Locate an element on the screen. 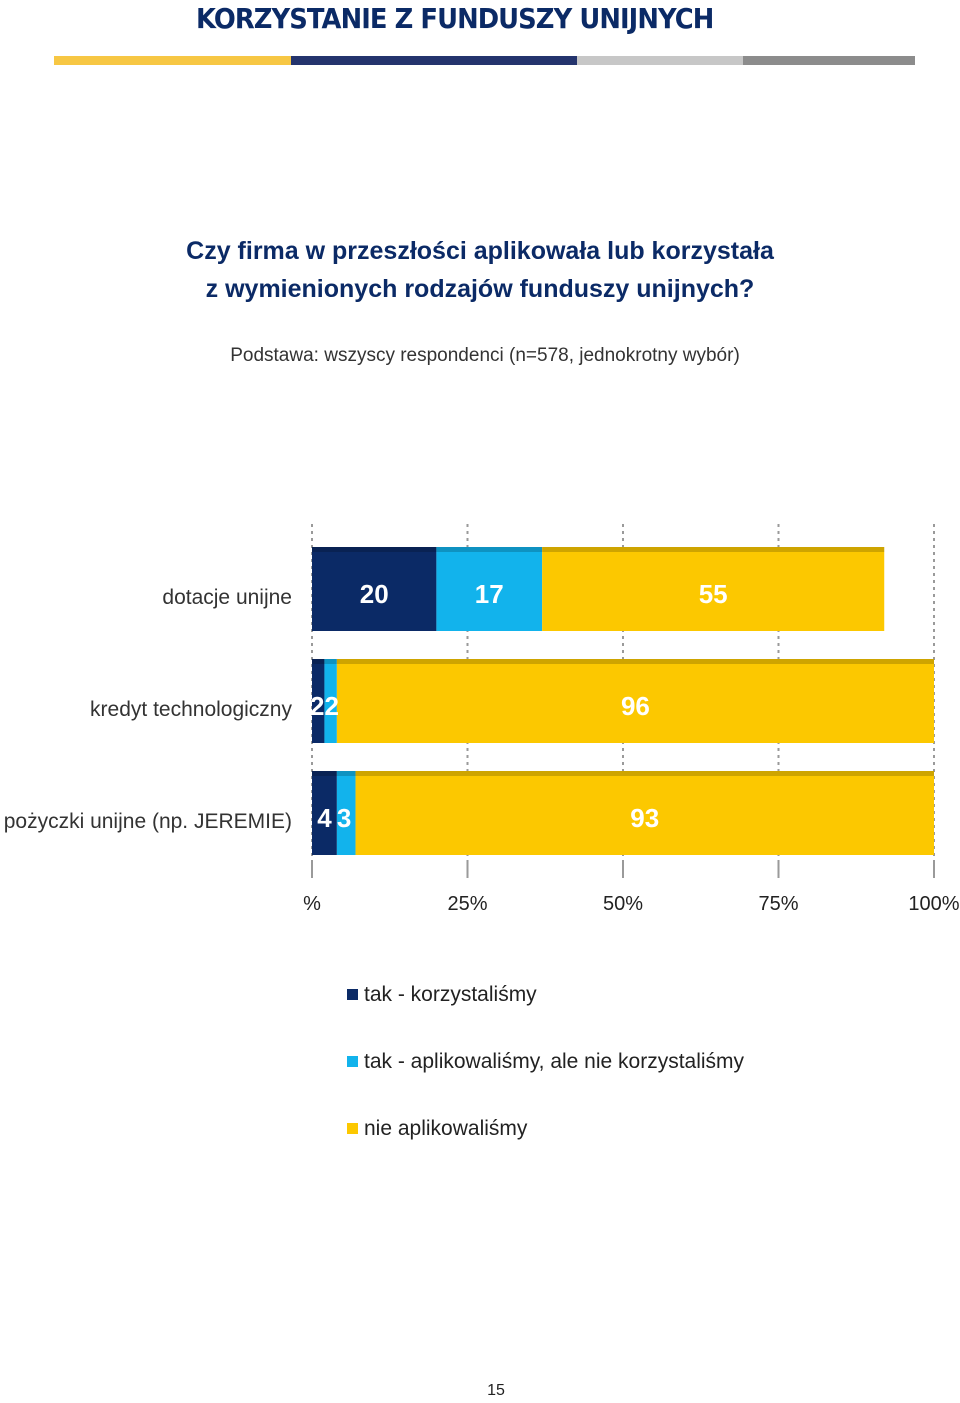  data-label: 96 is located at coordinates (635, 706).